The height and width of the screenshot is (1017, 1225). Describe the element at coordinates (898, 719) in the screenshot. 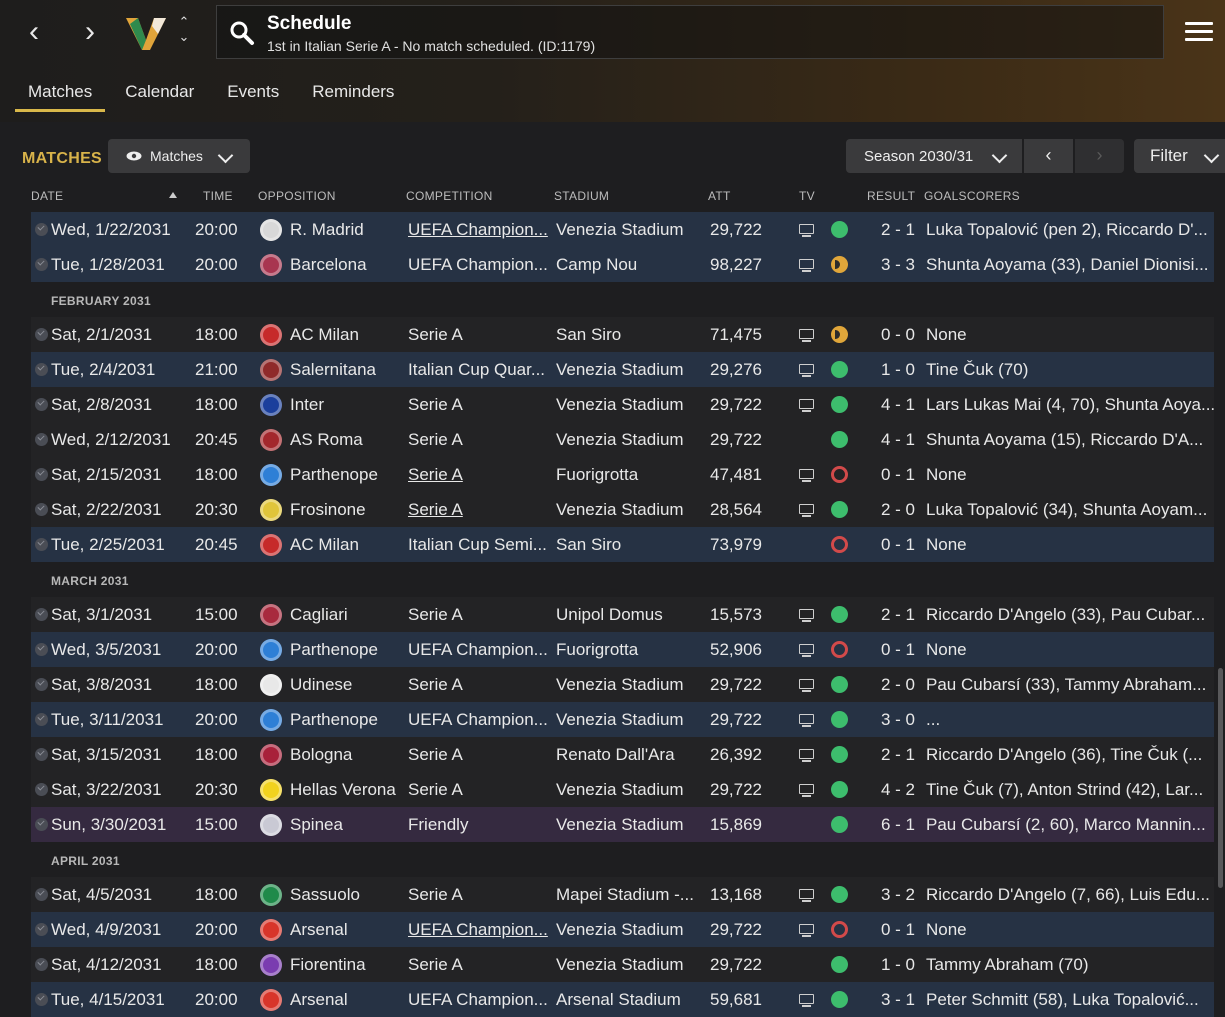

I see `match-score: 3 - 0` at that location.